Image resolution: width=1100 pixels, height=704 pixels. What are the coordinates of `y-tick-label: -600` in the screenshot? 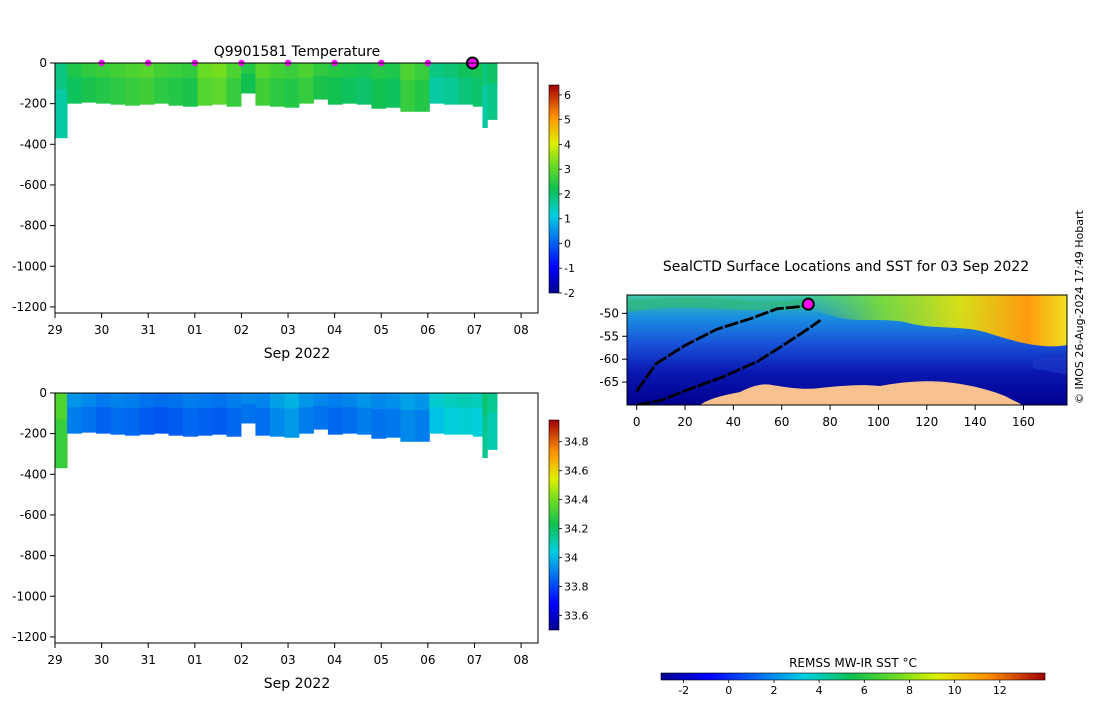 It's located at (33, 185).